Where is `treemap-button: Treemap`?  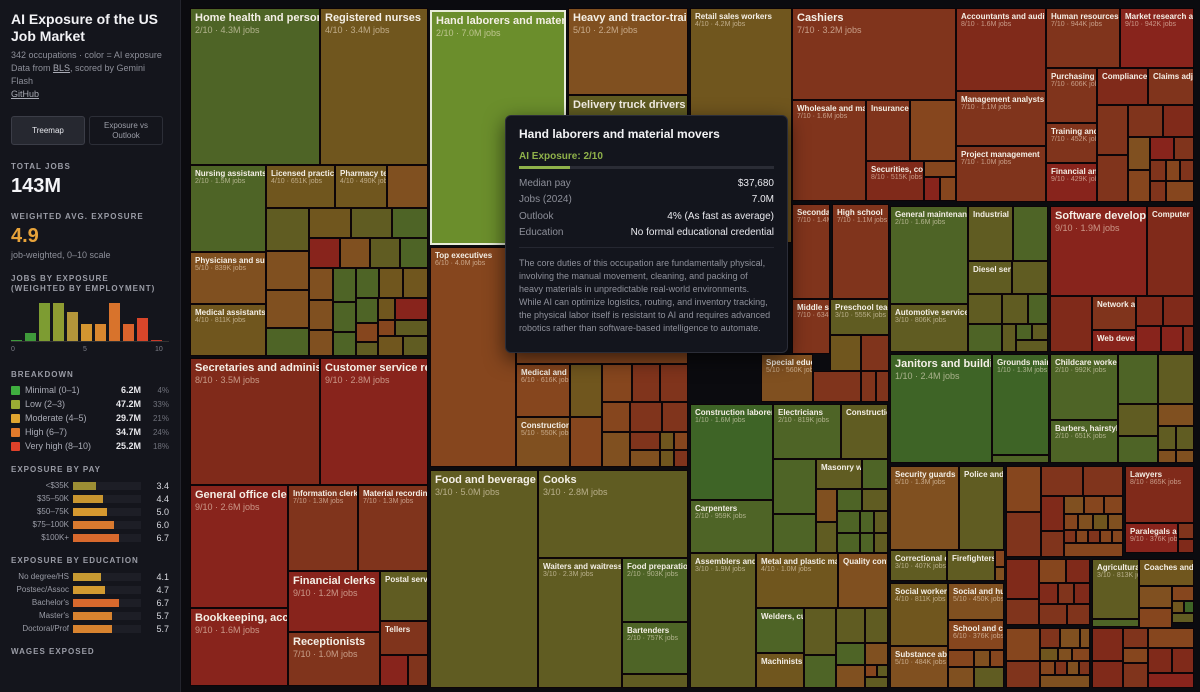 treemap-button: Treemap is located at coordinates (48, 130).